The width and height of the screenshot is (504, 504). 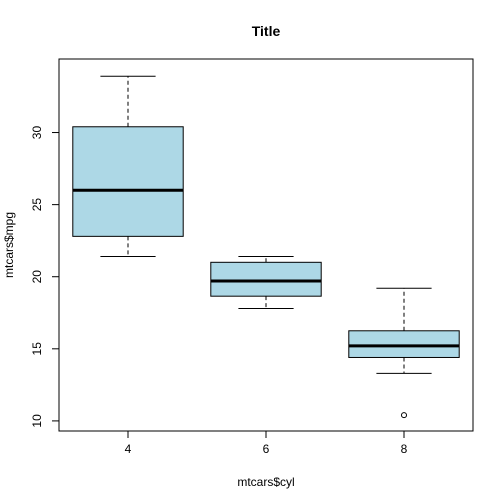 What do you see at coordinates (265, 482) in the screenshot?
I see `x-axis-label: mtcars$cyl` at bounding box center [265, 482].